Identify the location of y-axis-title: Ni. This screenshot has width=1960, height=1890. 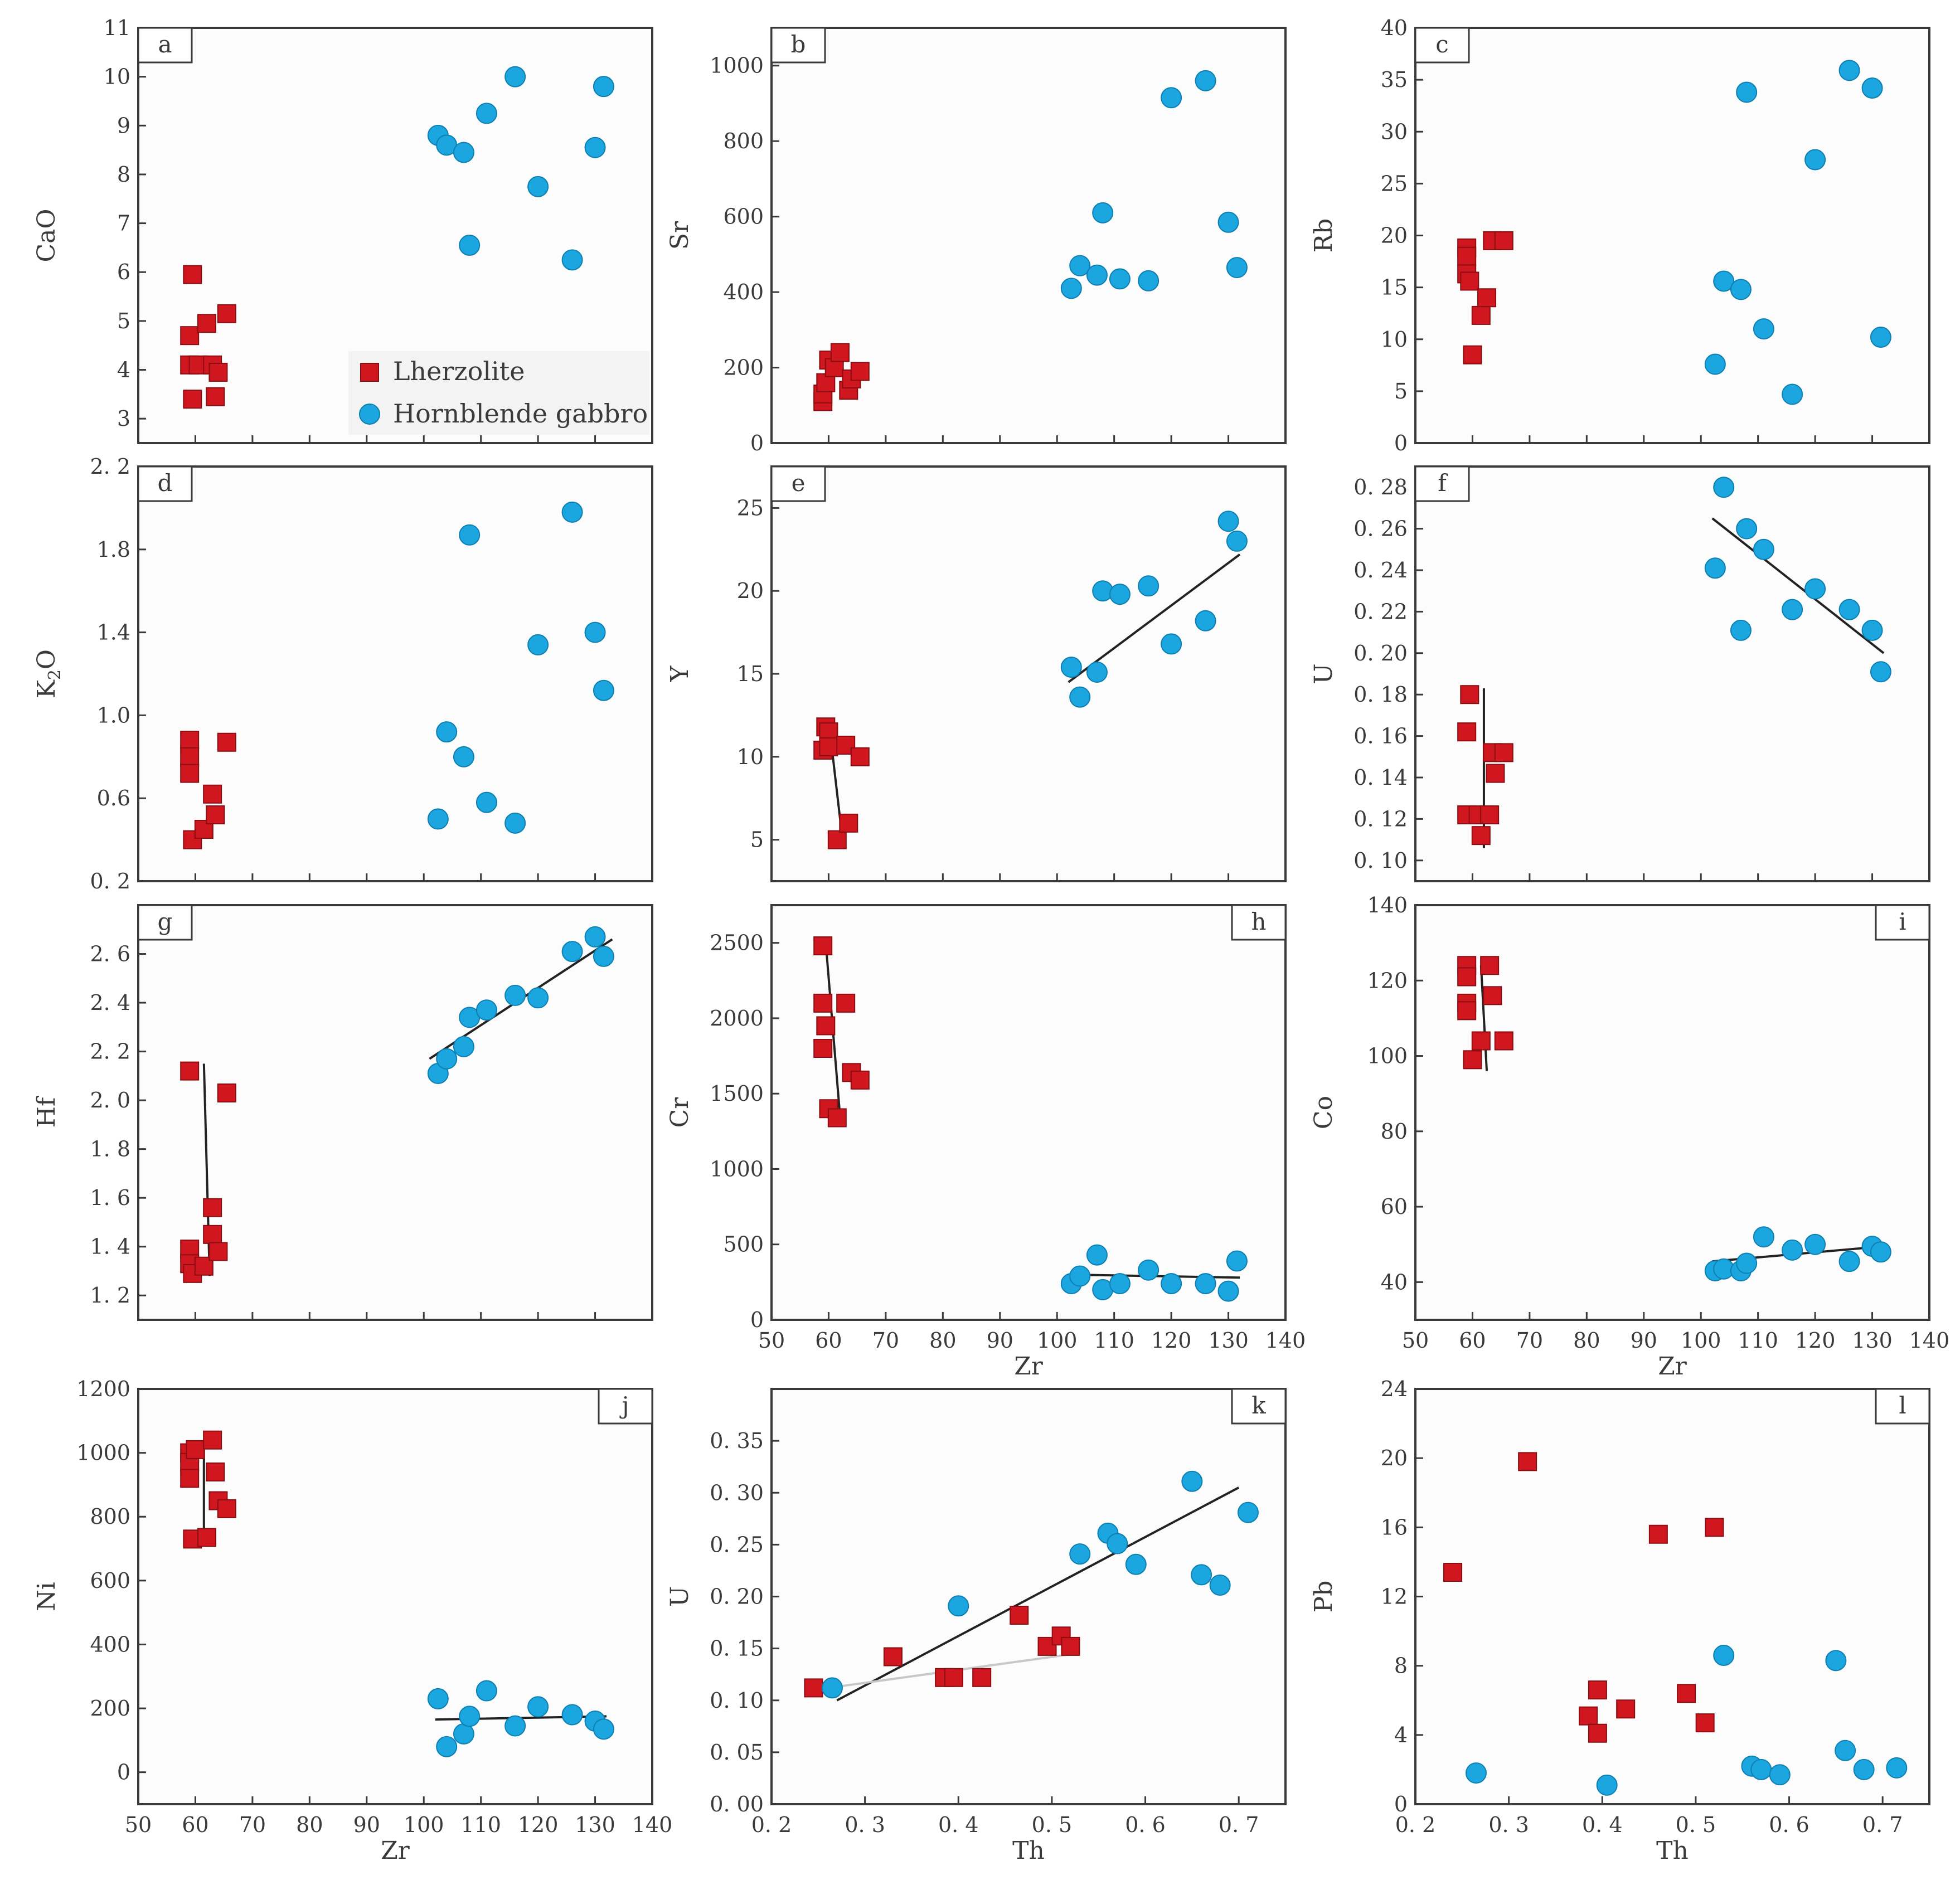
(46, 1596).